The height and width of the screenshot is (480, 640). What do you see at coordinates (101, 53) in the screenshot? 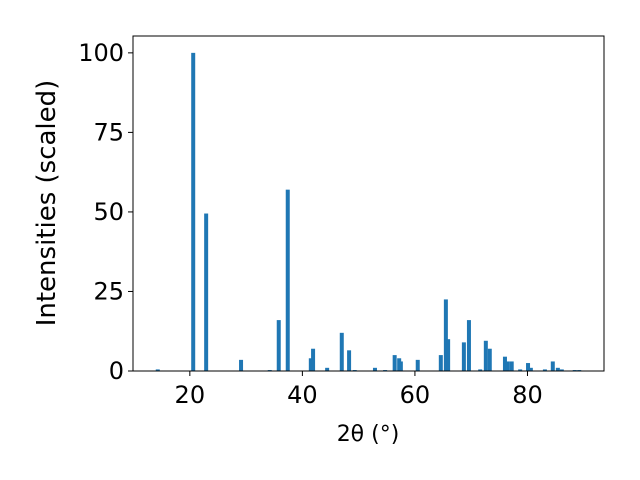
I see `y-tick-label: 100` at bounding box center [101, 53].